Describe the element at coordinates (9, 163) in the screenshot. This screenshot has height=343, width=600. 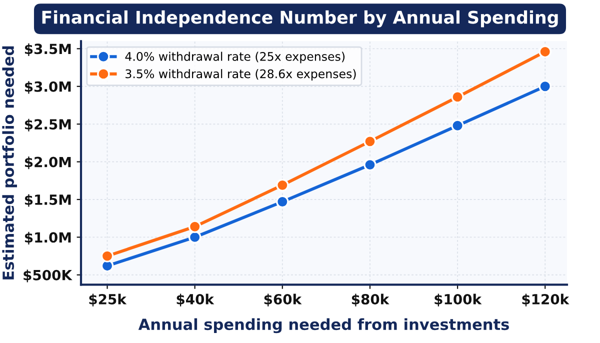
I see `y-axis-title: Estimated portfolio needed` at that location.